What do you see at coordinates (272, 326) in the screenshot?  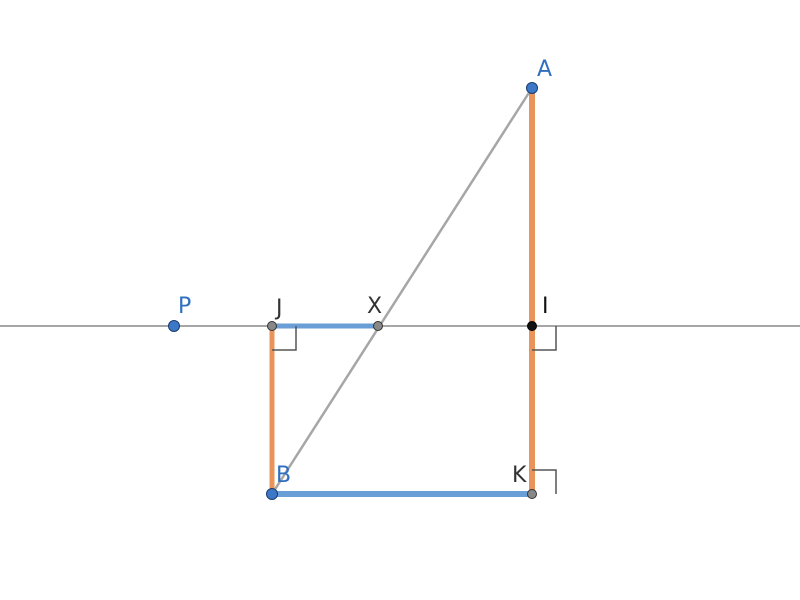 I see `point-j` at bounding box center [272, 326].